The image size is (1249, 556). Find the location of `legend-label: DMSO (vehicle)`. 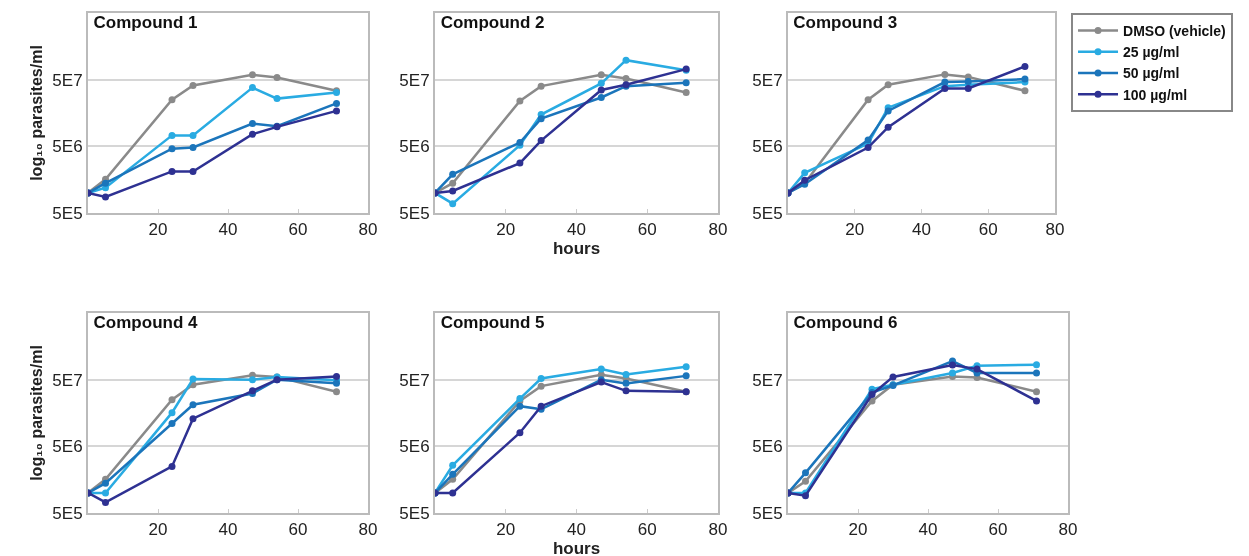

legend-label: DMSO (vehicle) is located at coordinates (1174, 31).